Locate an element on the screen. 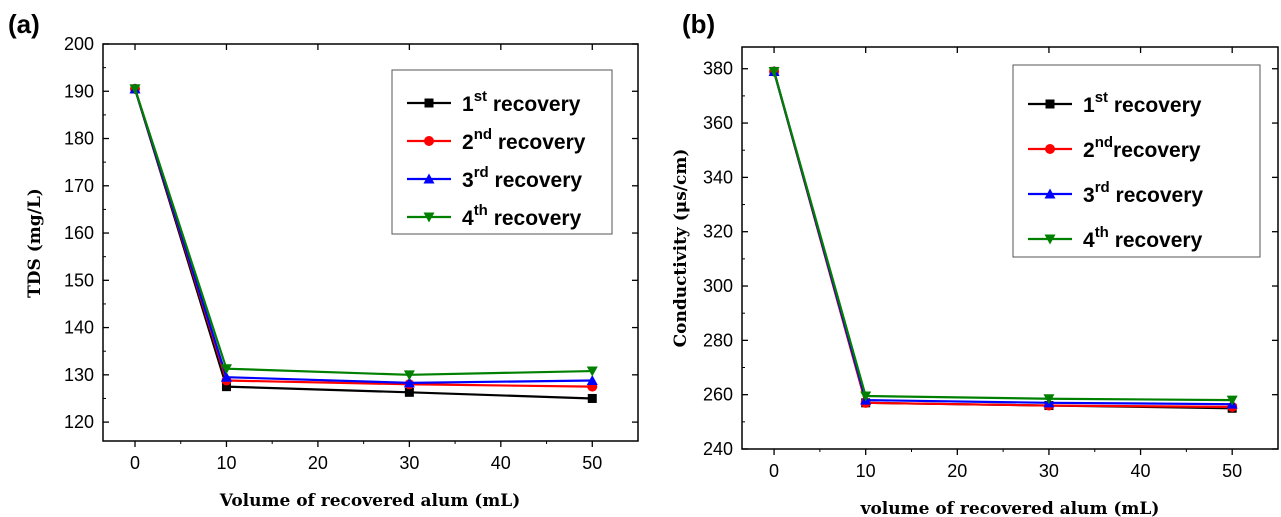 The height and width of the screenshot is (517, 1281). y-tick-label: 150 is located at coordinates (79, 280).